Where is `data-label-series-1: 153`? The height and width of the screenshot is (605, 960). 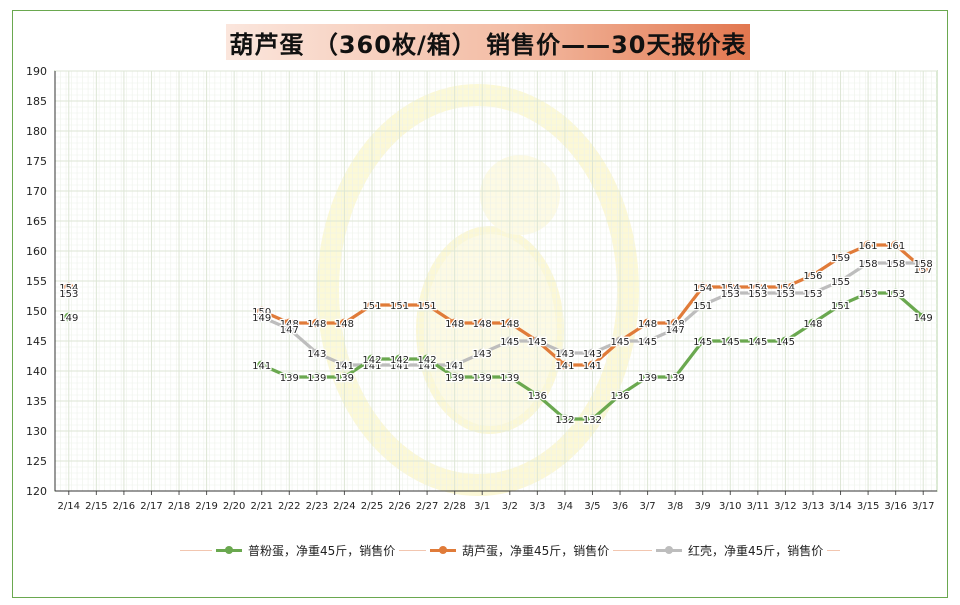
data-label-series-1: 153 is located at coordinates (868, 294).